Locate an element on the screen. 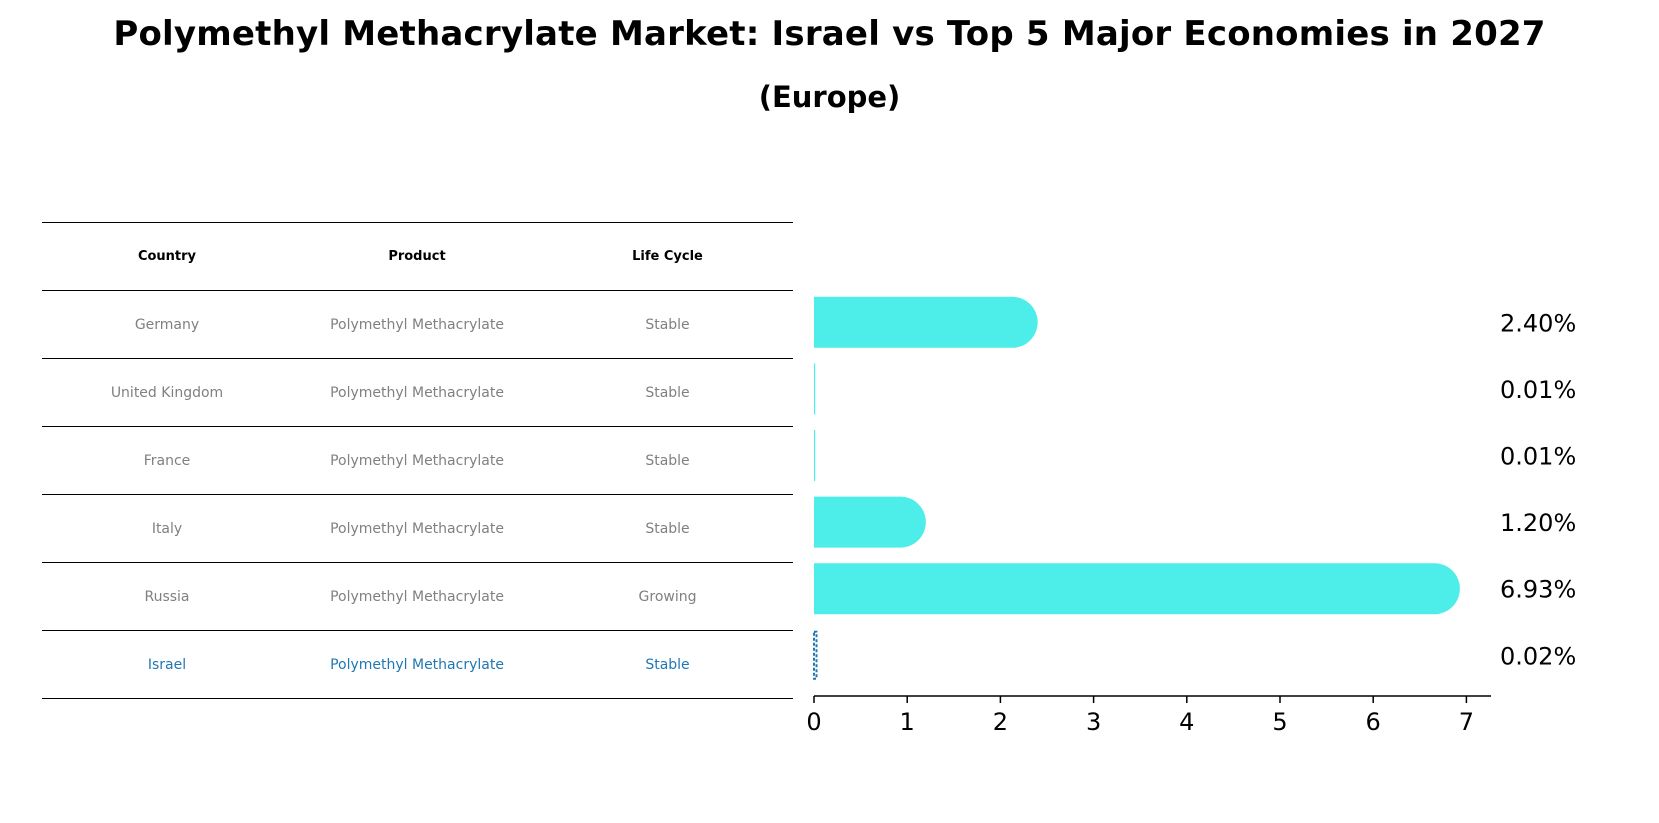 Image resolution: width=1659 pixels, height=823 pixels. bar-highlight is located at coordinates (815, 655).